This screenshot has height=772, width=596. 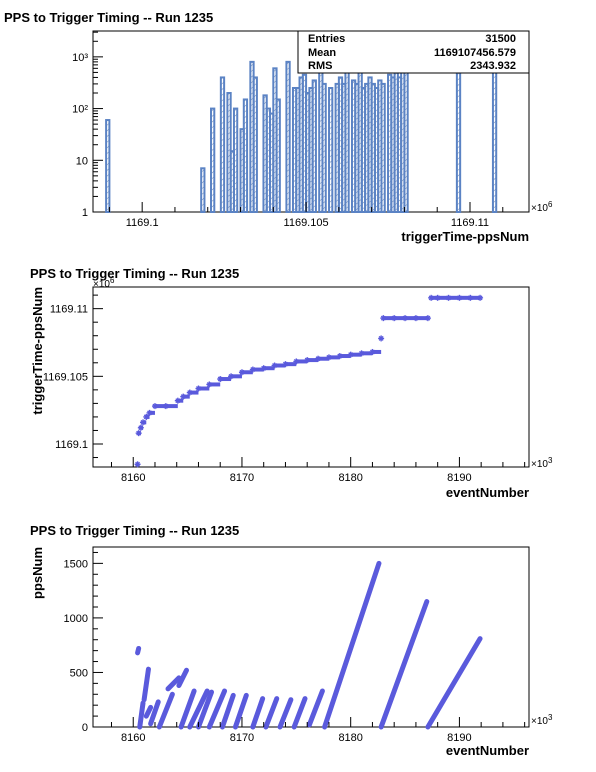 I want to click on scatter-pps-y-tick-label: 0, so click(x=85, y=728).